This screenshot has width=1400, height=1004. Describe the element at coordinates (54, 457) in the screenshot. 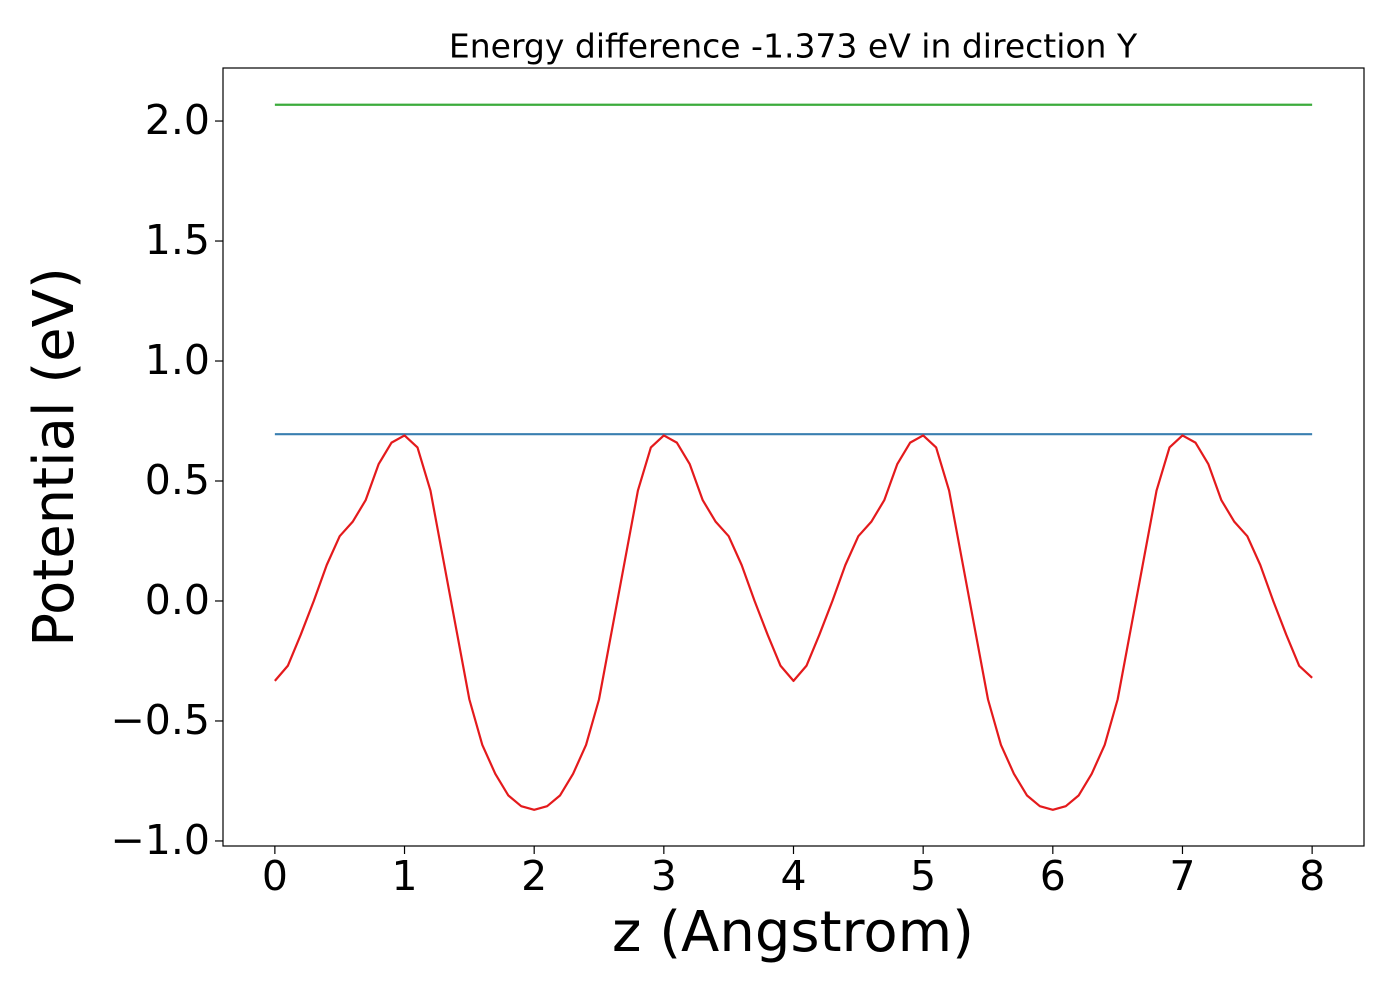

I see `y-axis-label: Potential (eV)` at that location.